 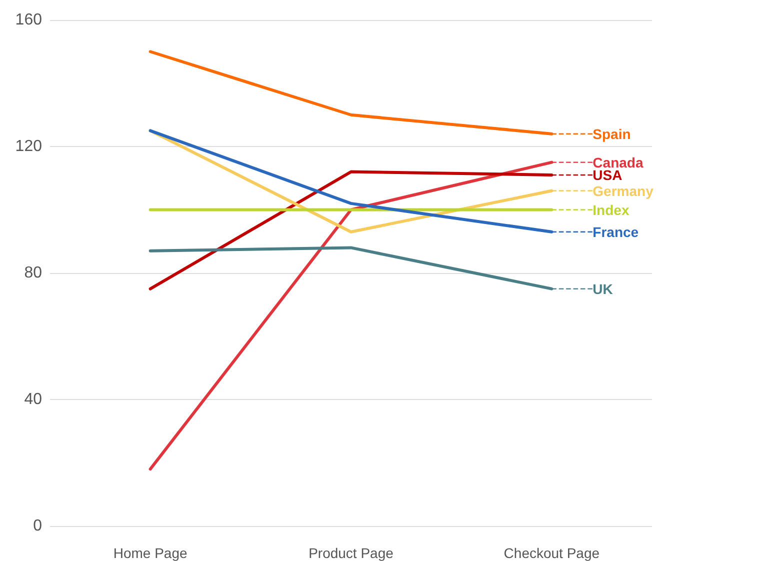 What do you see at coordinates (611, 210) in the screenshot?
I see `legend-label: Index` at bounding box center [611, 210].